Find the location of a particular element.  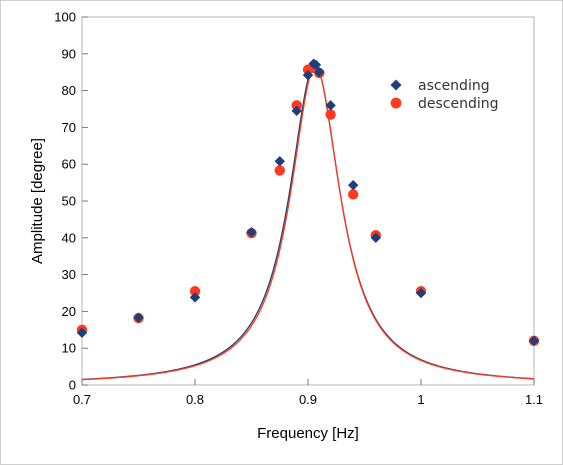

legend-descending-label: descending is located at coordinates (458, 104).